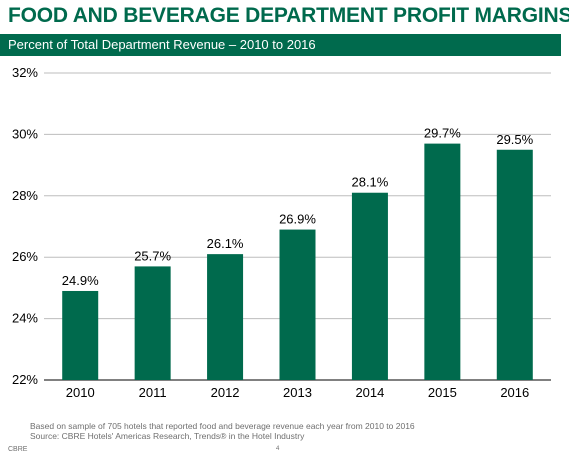 Image resolution: width=569 pixels, height=458 pixels. I want to click on bar-value-label: 26.9%, so click(297, 219).